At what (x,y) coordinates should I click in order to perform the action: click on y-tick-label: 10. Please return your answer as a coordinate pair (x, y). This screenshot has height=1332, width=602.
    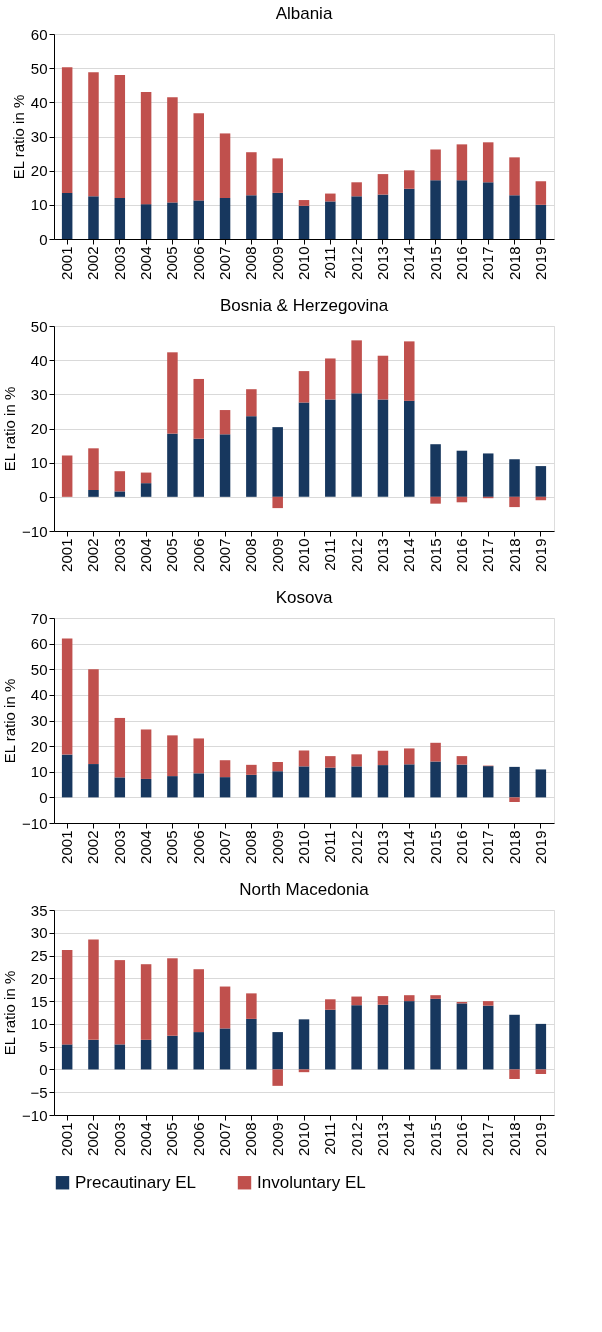
    Looking at the image, I should click on (39, 772).